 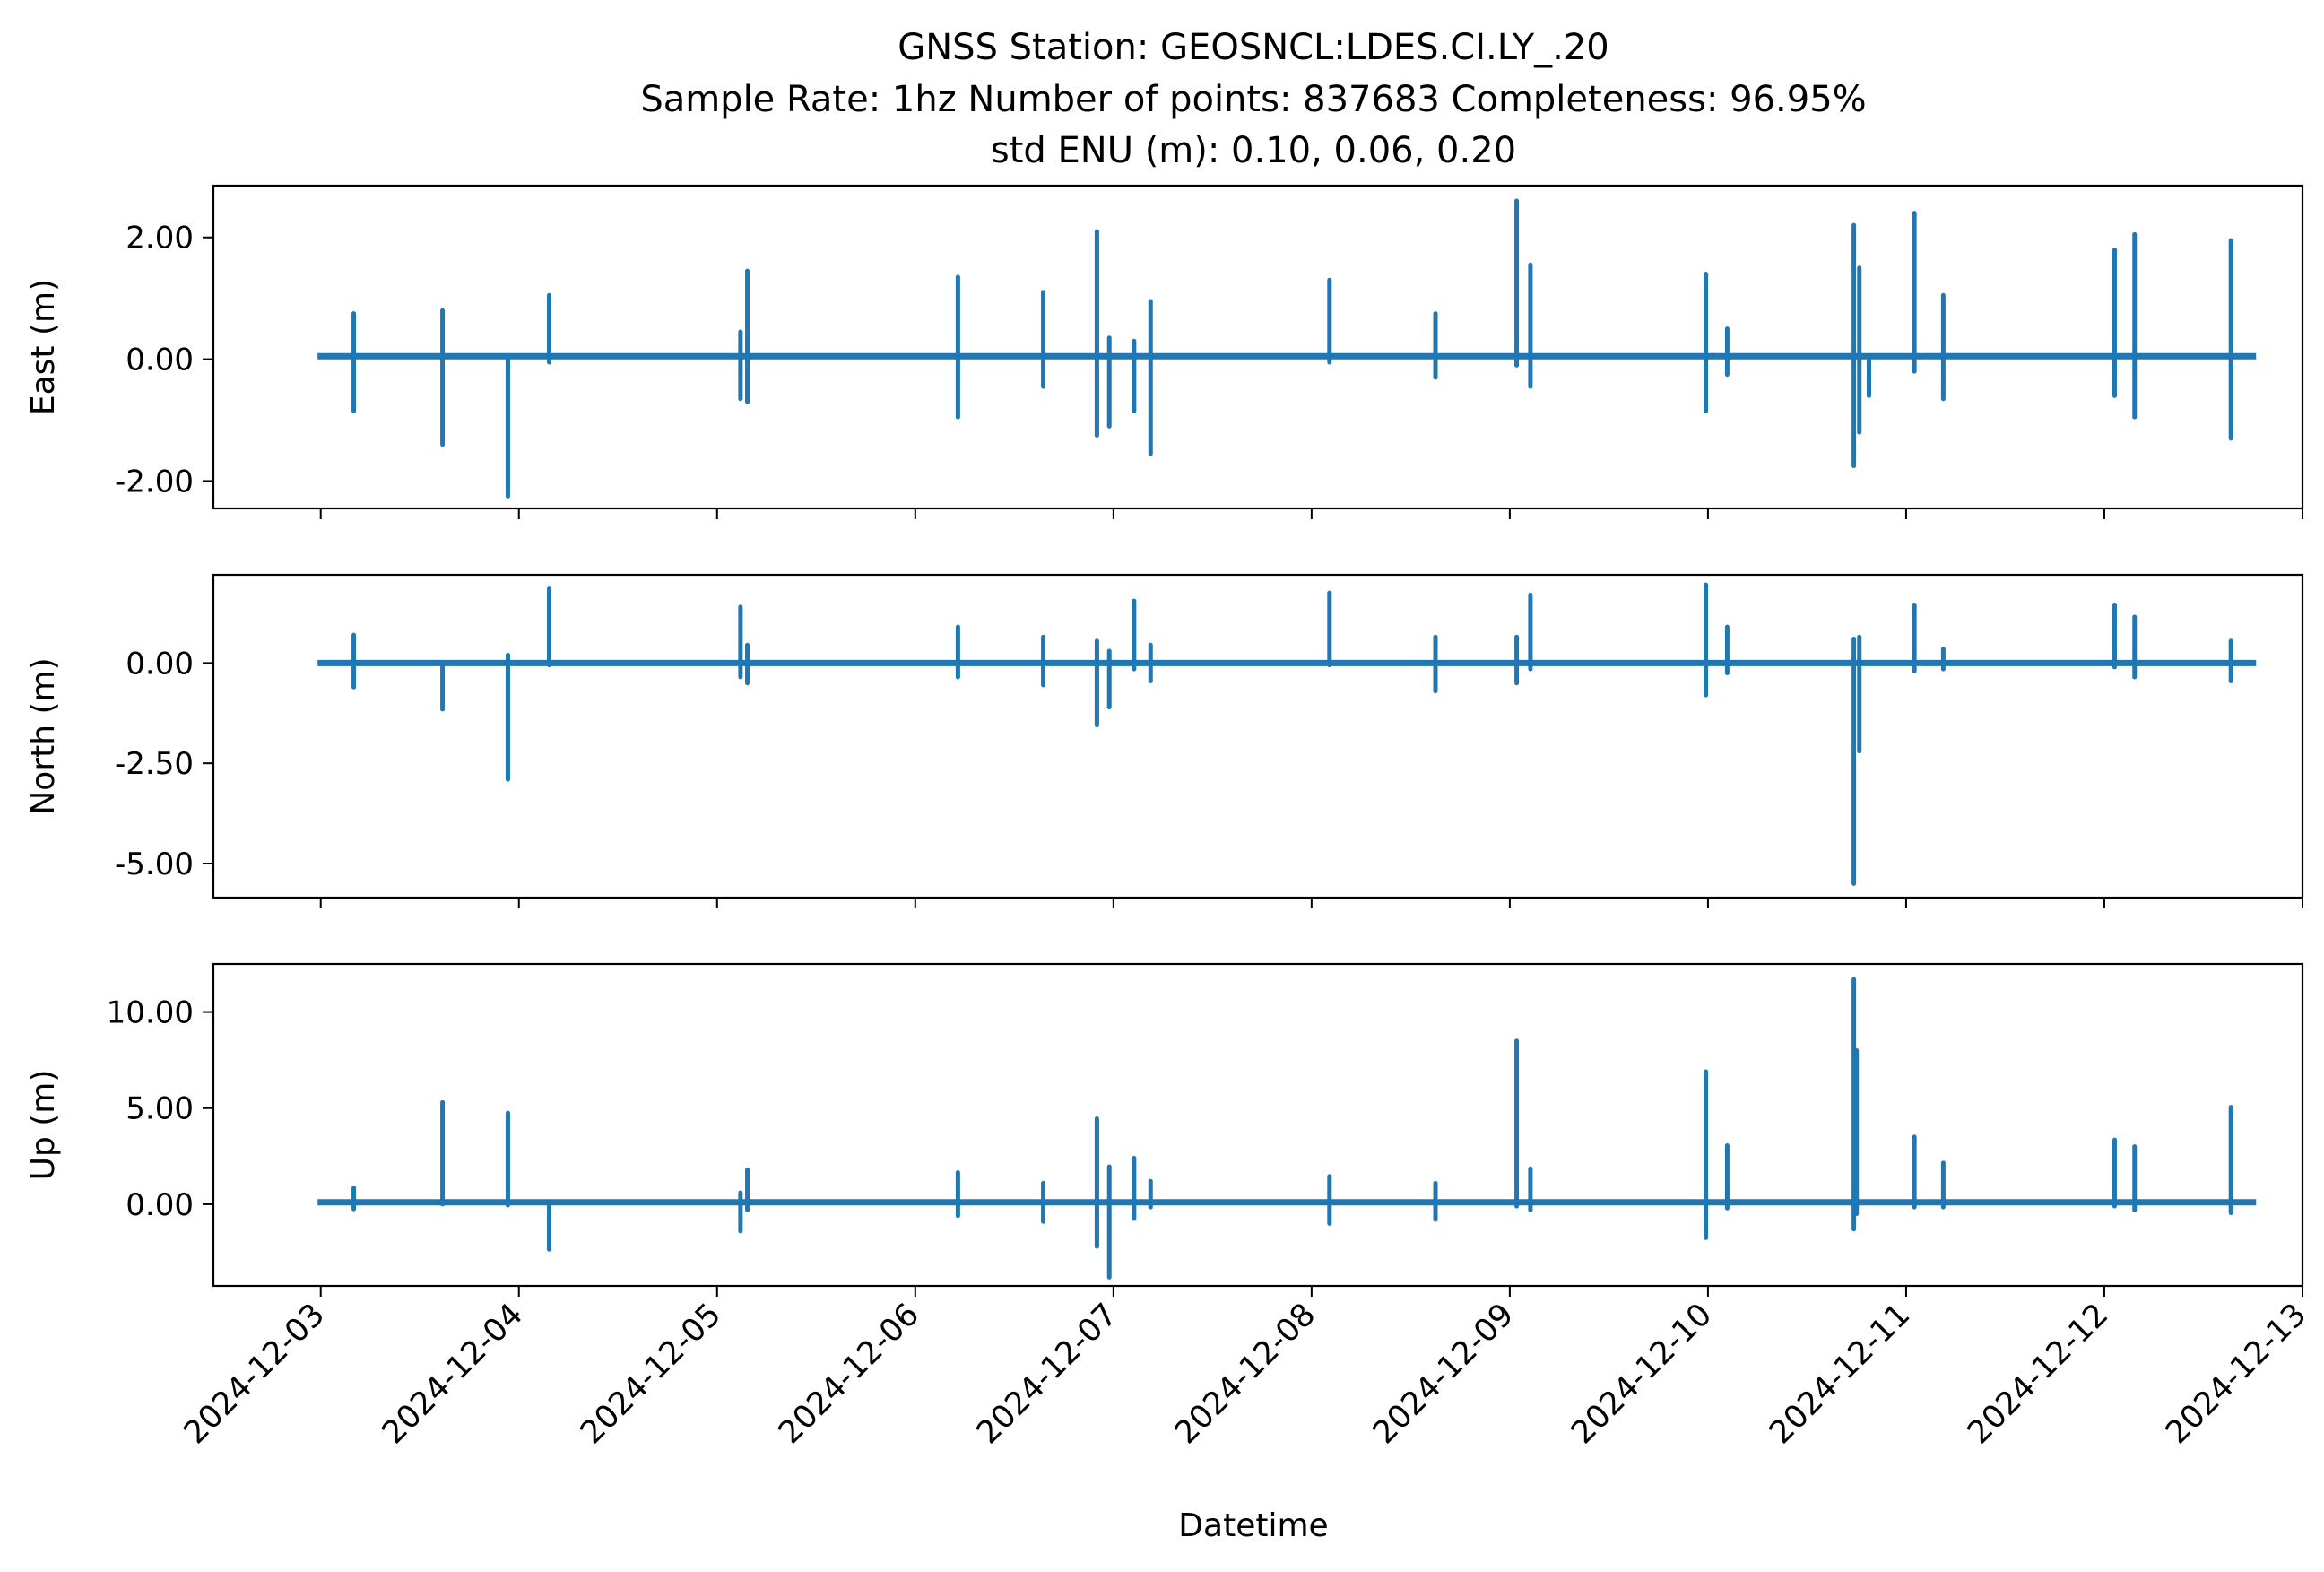 I want to click on x-axis-label: Datetime, so click(x=1253, y=1525).